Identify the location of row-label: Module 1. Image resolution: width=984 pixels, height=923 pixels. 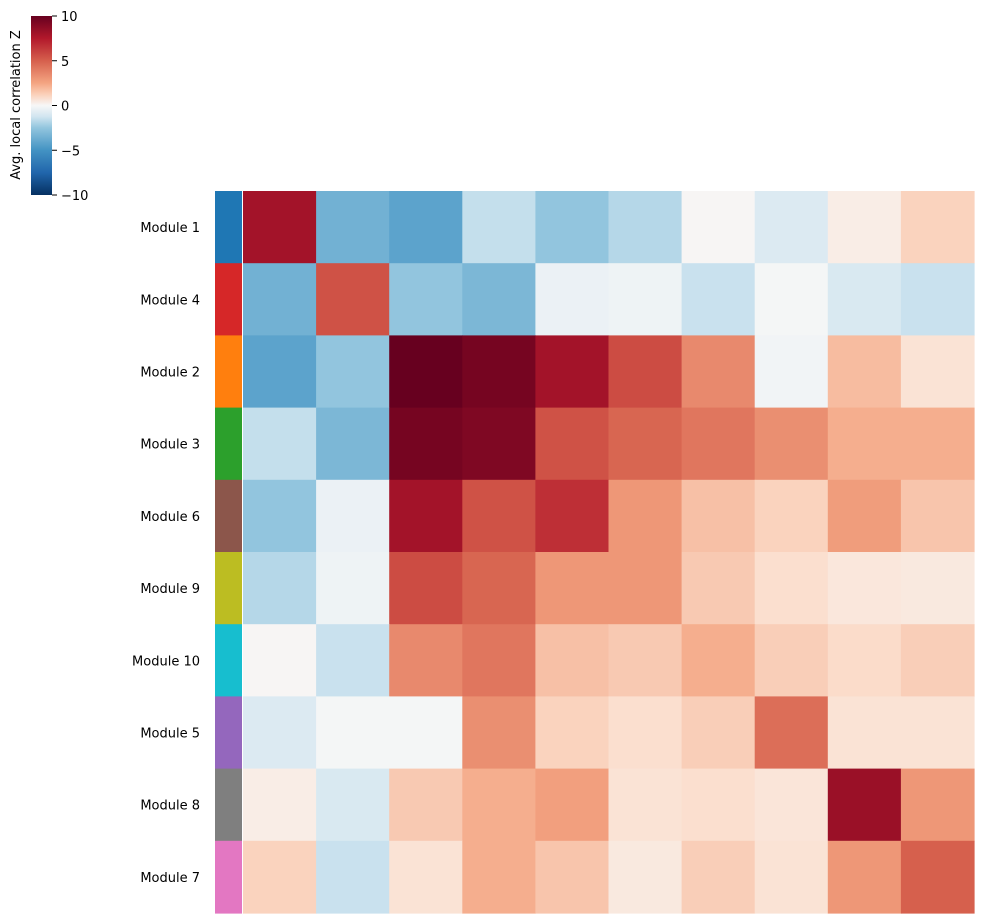
(170, 228).